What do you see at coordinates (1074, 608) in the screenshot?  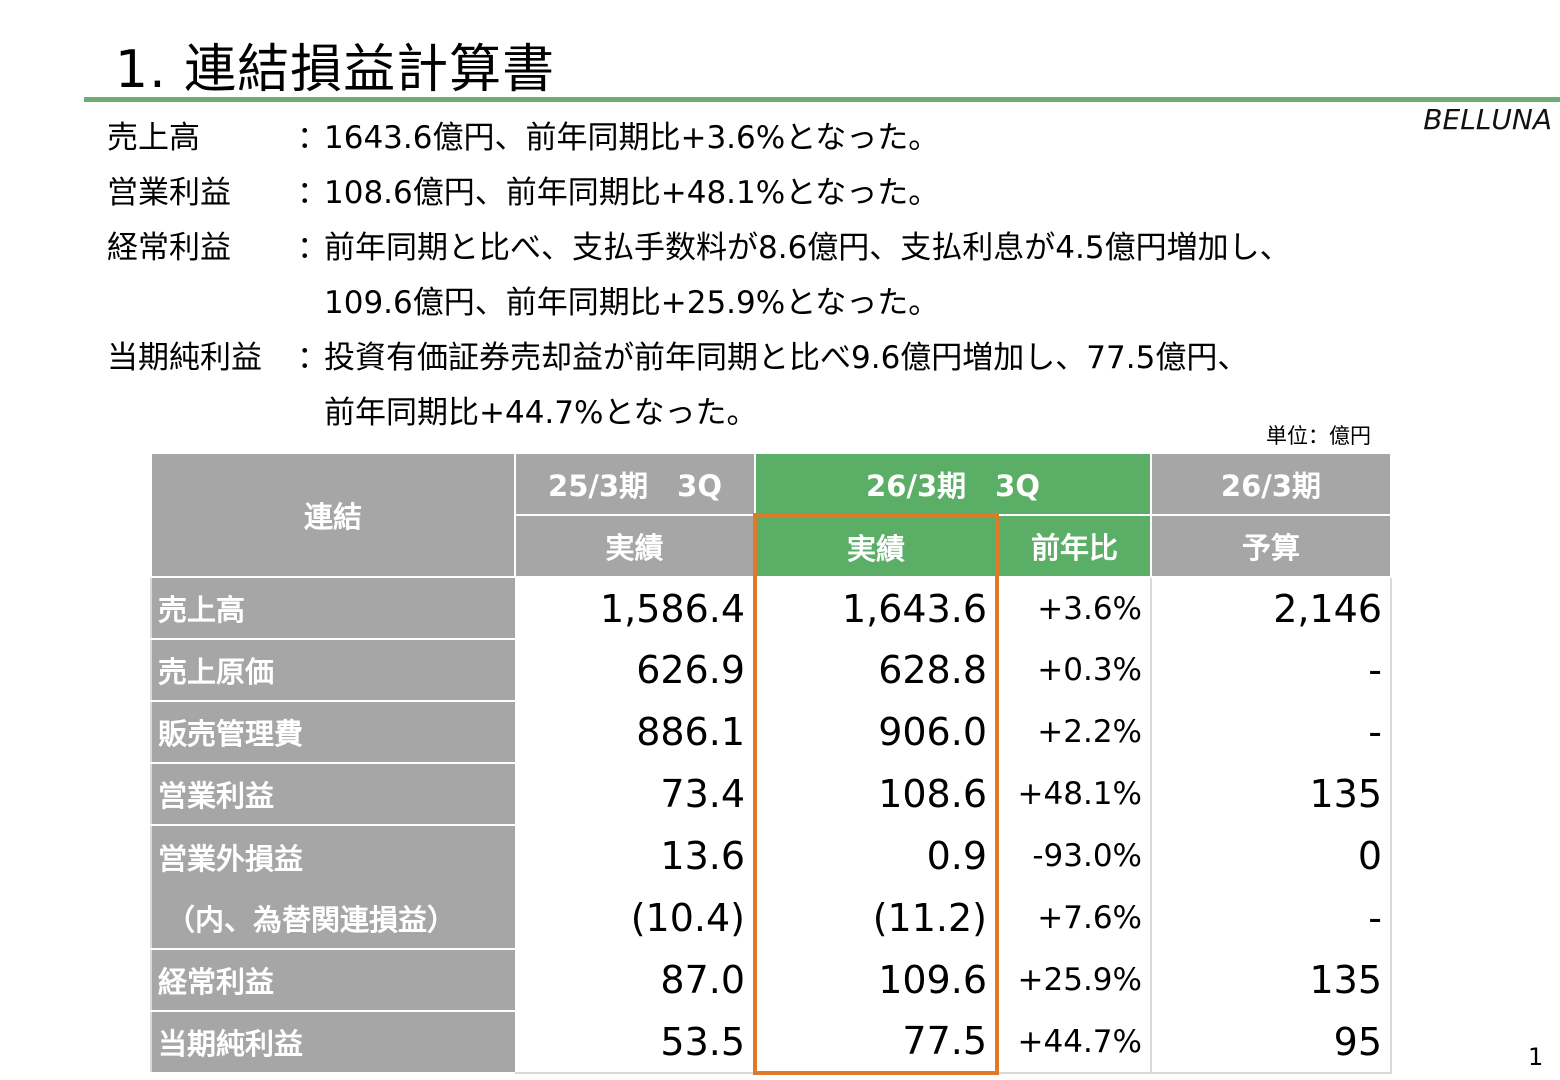 I see `yoy-cell: +3.6%` at bounding box center [1074, 608].